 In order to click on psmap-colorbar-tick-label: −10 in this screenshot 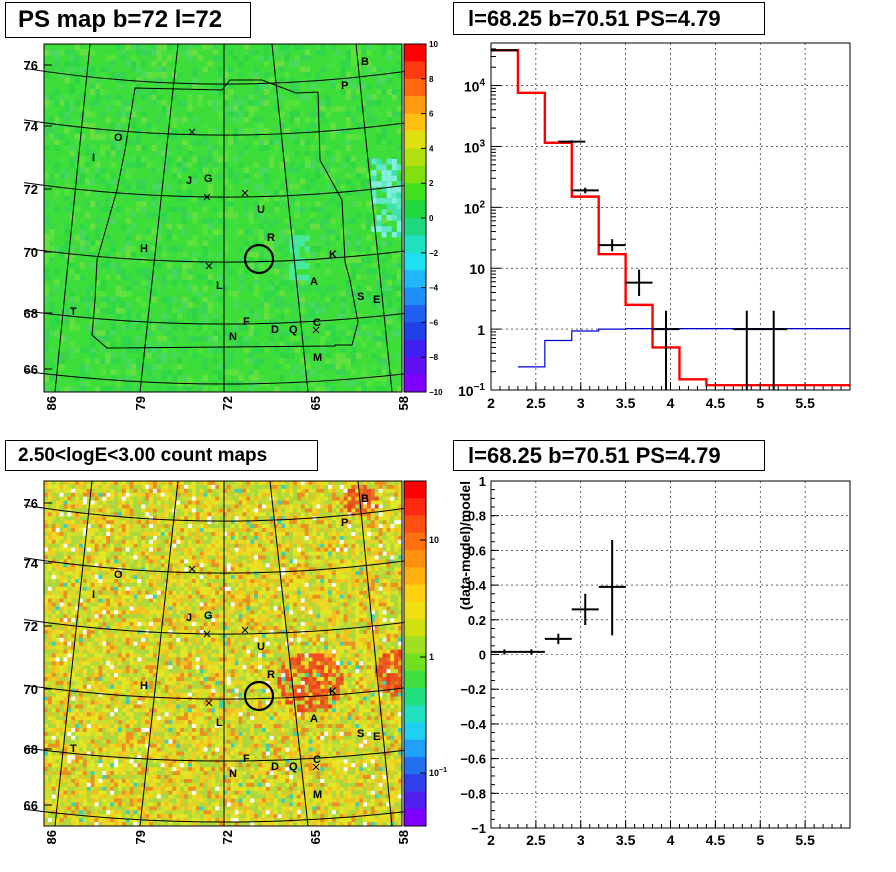, I will do `click(436, 392)`.